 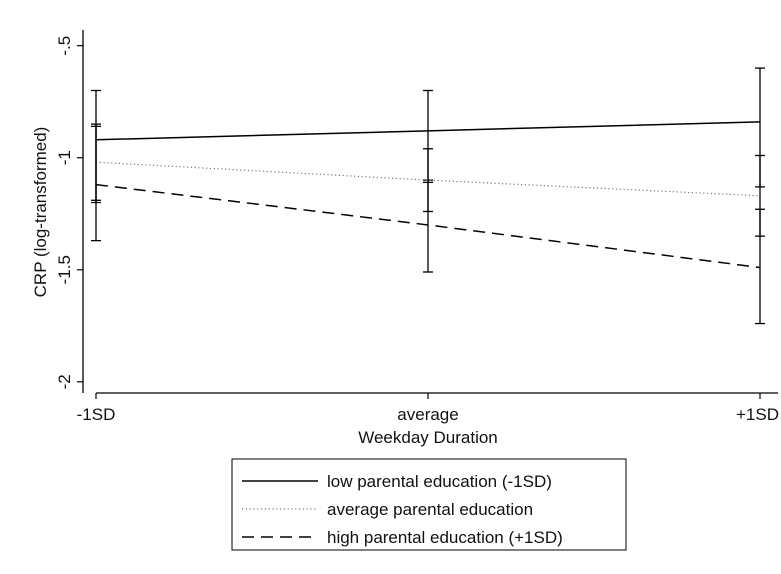 I want to click on y-ticks: -.5 -1 -1.5 -2, so click(x=69, y=212).